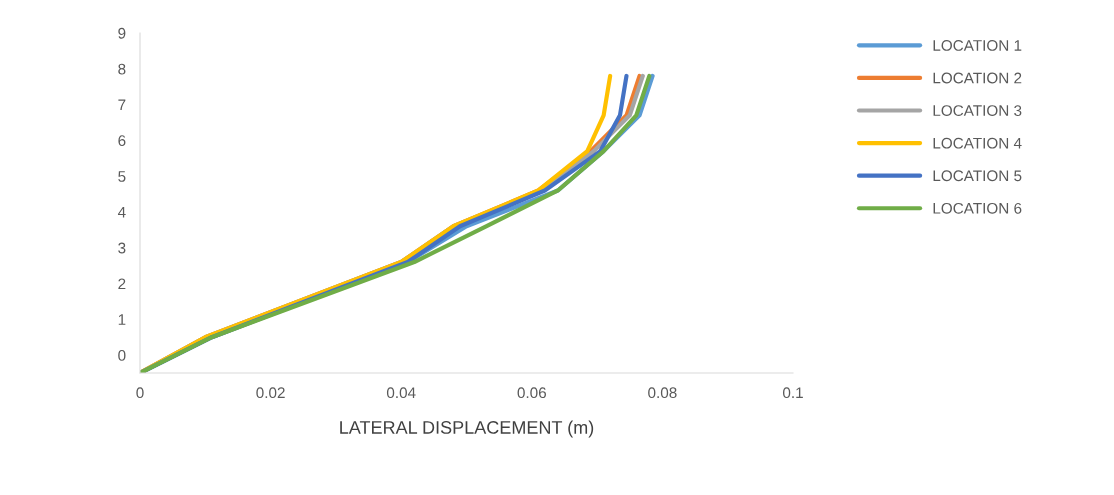 The height and width of the screenshot is (495, 1114). What do you see at coordinates (122, 319) in the screenshot?
I see `y-tick-label: 1` at bounding box center [122, 319].